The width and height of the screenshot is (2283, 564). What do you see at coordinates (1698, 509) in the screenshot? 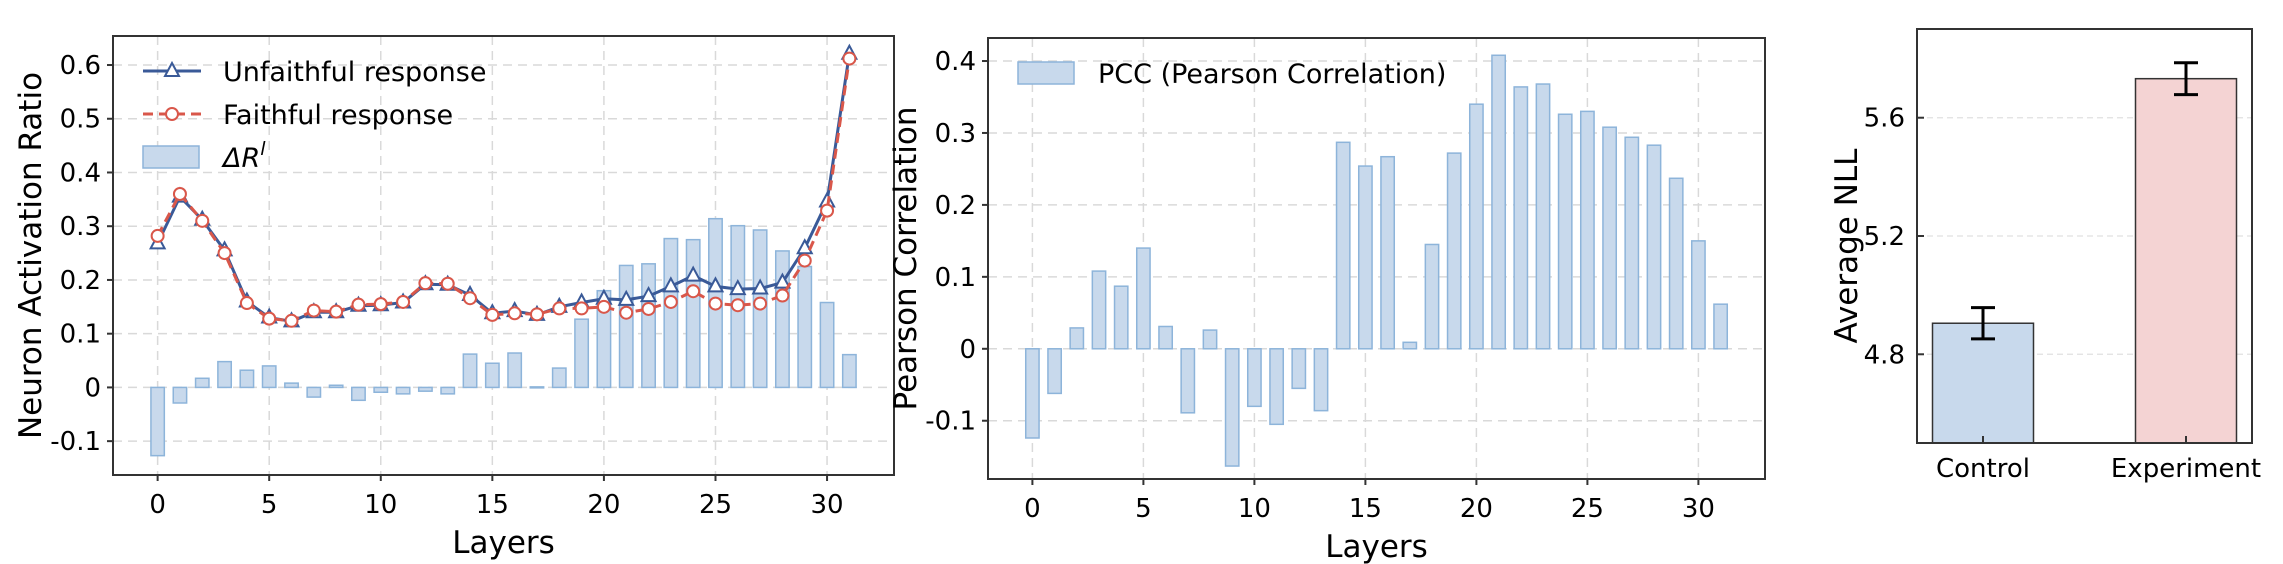
I see `x-tick-label: 30` at bounding box center [1698, 509].